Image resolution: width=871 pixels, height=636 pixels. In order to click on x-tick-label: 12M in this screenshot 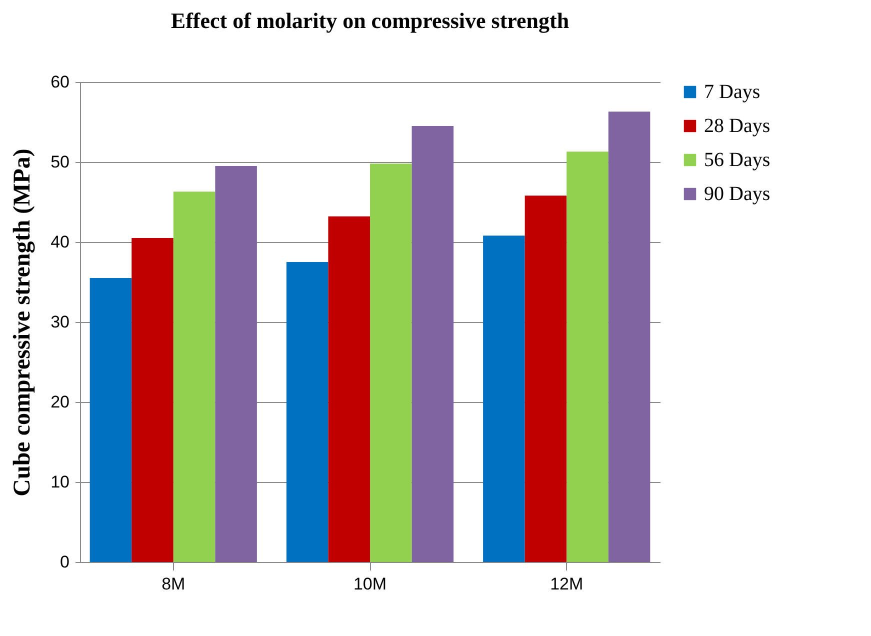, I will do `click(567, 584)`.